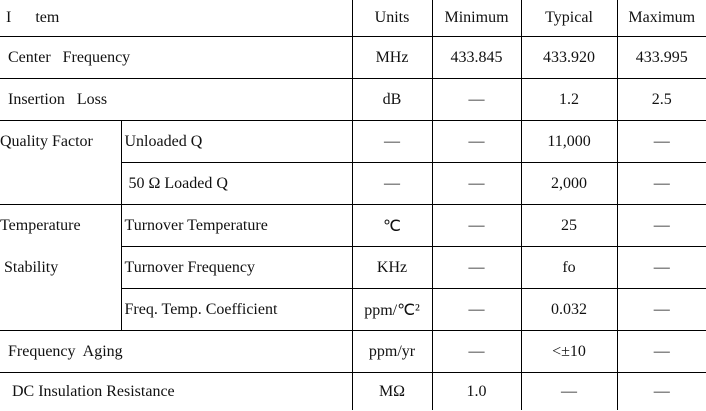 The image size is (706, 411). Describe the element at coordinates (176, 351) in the screenshot. I see `item-cell: Frequency Aging` at that location.